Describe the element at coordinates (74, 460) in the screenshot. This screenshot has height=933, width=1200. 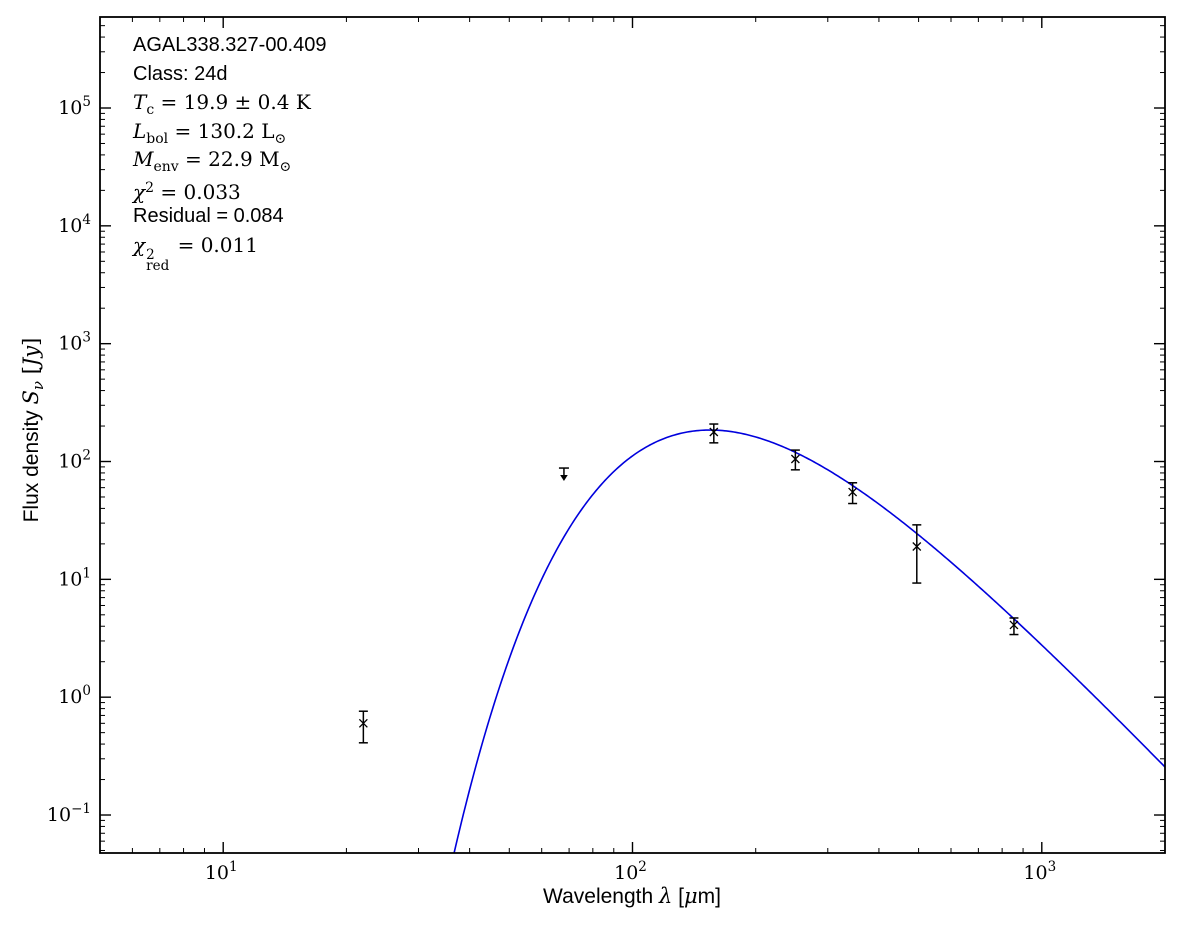
I see `y-tick-label: 10²` at that location.